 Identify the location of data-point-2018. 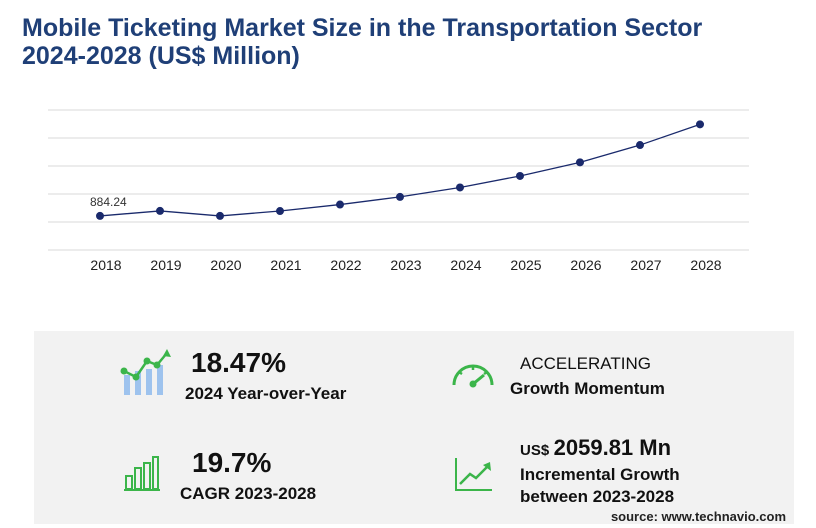
(100, 215).